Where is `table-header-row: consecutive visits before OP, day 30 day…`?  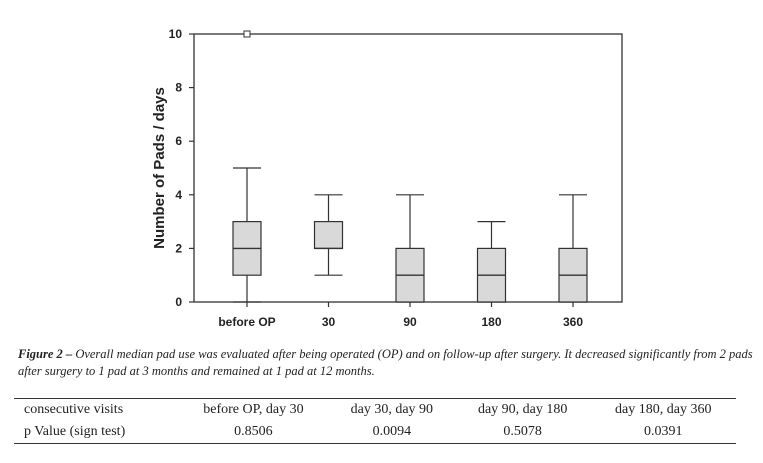 table-header-row: consecutive visits before OP, day 30 day… is located at coordinates (375, 410).